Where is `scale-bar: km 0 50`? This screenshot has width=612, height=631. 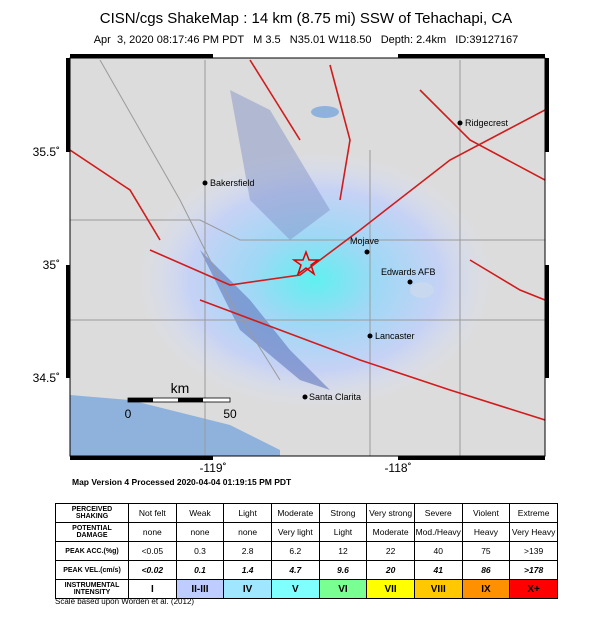
scale-bar: km 0 50 is located at coordinates (181, 400).